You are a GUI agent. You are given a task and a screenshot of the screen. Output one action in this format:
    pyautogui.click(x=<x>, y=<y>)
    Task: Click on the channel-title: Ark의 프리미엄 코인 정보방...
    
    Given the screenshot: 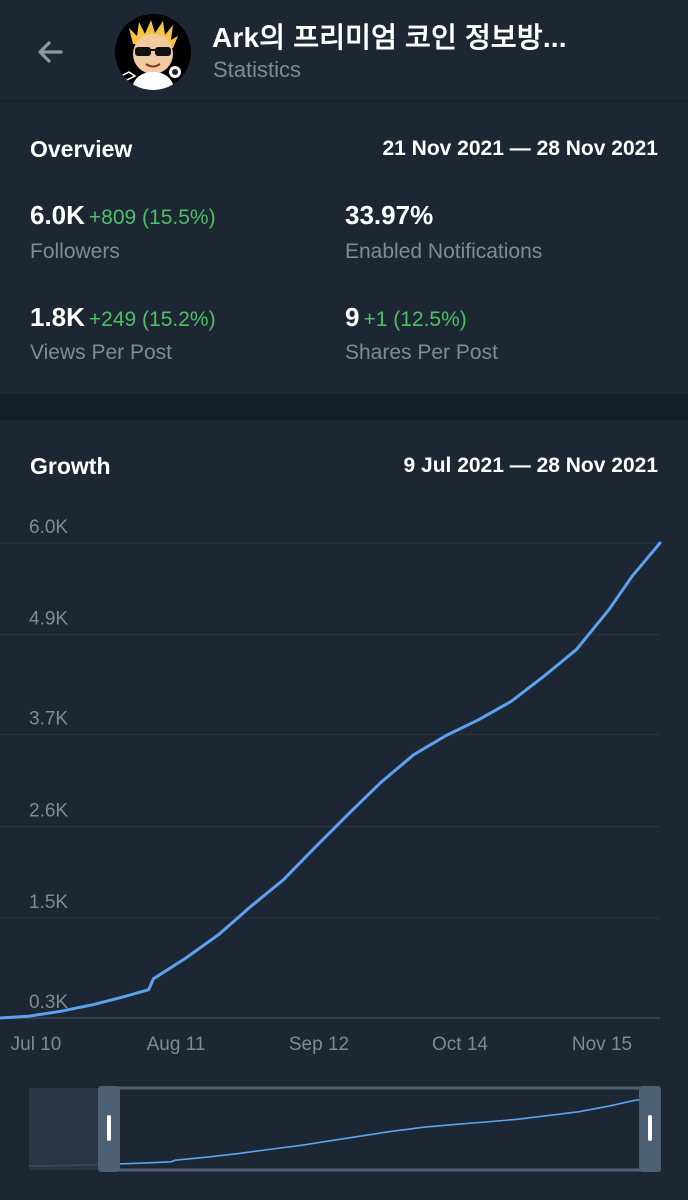 What is the action you would take?
    pyautogui.click(x=389, y=37)
    